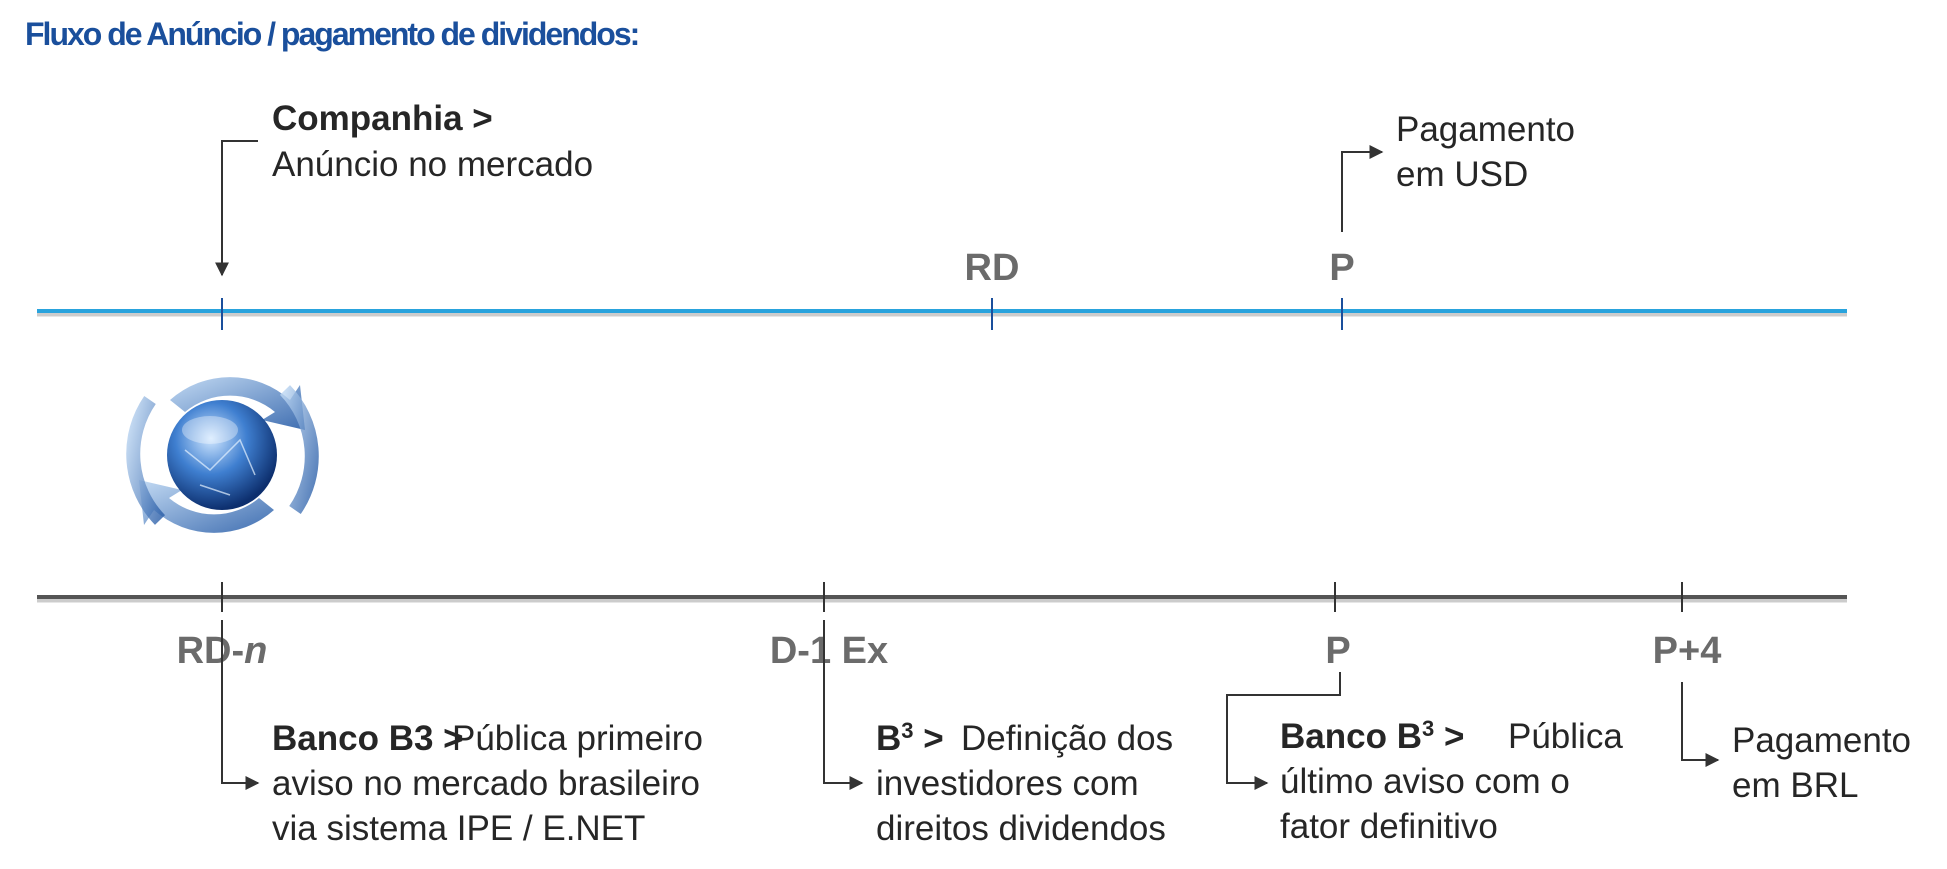  I want to click on note-line: aviso no mercado brasileiro, so click(486, 783).